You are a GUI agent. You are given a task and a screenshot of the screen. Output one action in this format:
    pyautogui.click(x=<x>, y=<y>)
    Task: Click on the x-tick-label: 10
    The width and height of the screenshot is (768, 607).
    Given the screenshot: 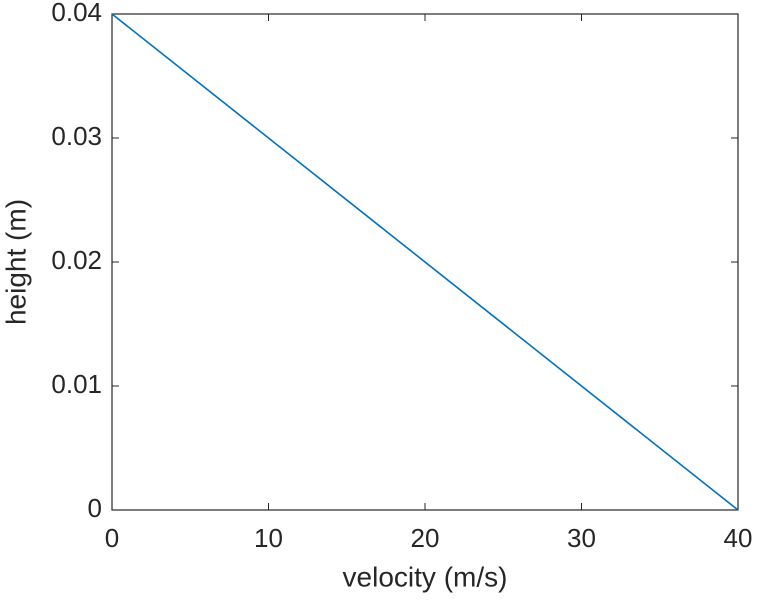 What is the action you would take?
    pyautogui.click(x=268, y=538)
    